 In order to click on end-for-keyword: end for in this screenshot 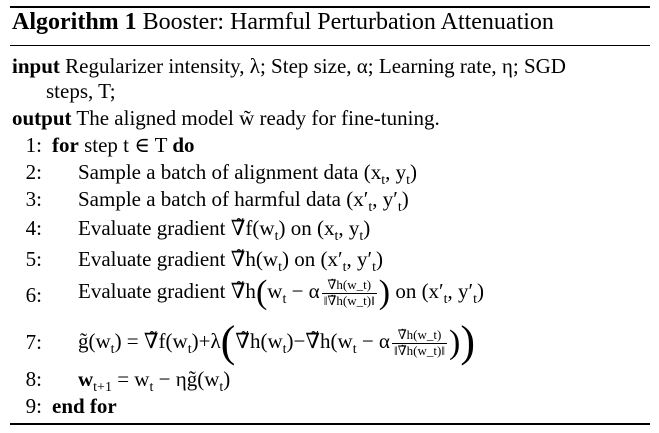, I will do `click(84, 406)`.